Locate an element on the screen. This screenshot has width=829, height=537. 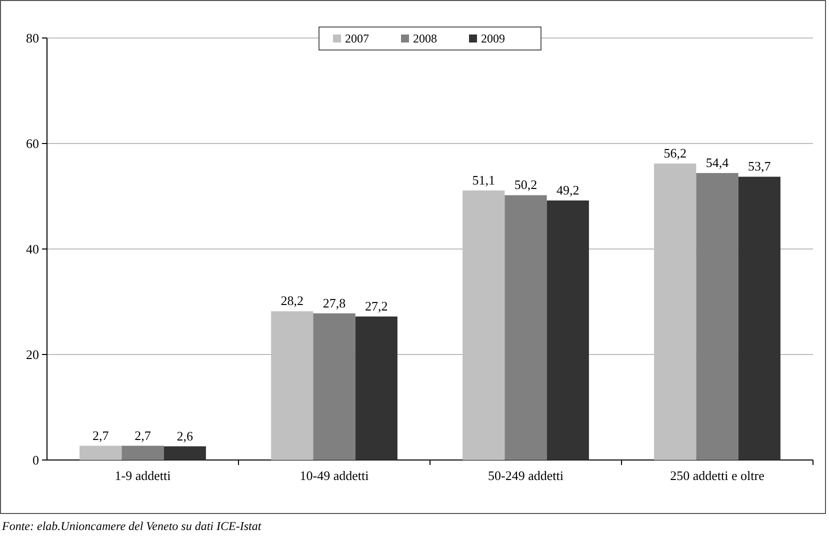
legend-label: 2009 is located at coordinates (493, 39).